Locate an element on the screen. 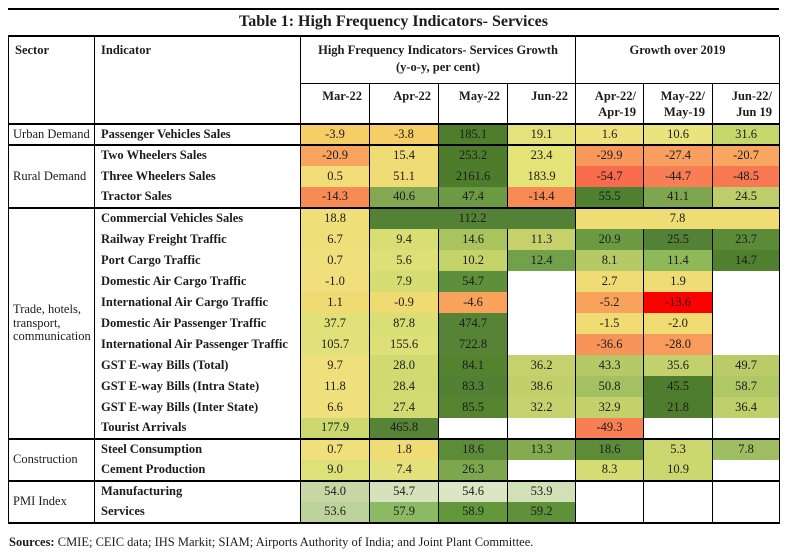  value-cell: 83.3 is located at coordinates (473, 386).